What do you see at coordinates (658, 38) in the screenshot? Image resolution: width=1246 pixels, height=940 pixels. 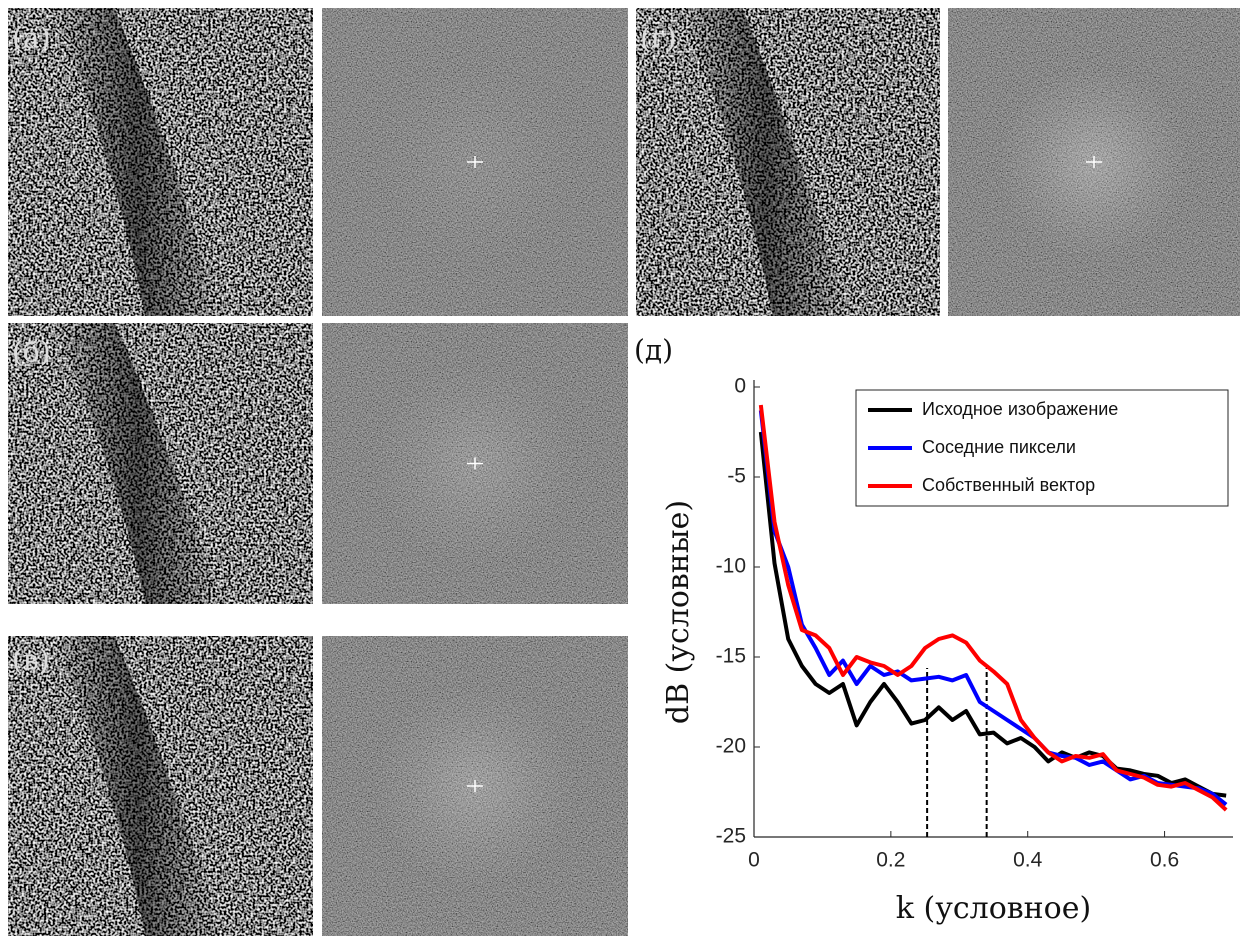 I see `panel-label: (г)` at bounding box center [658, 38].